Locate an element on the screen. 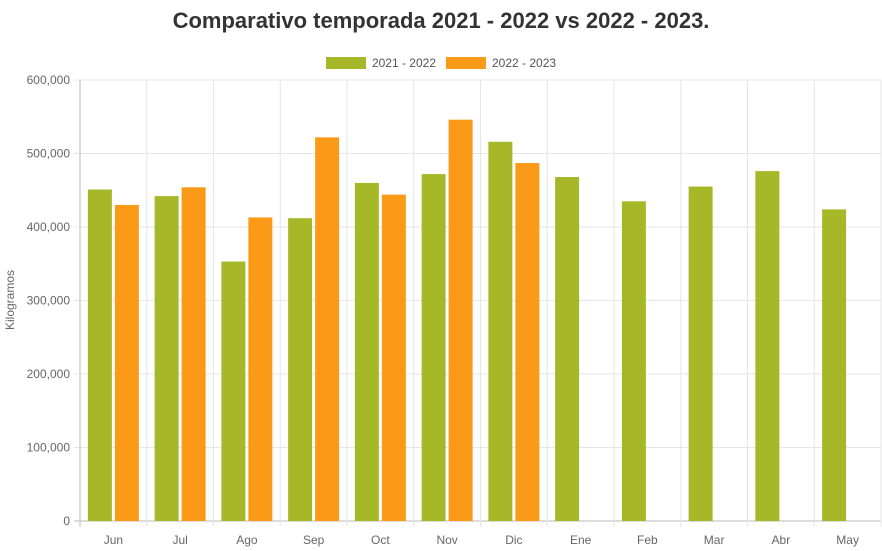 Image resolution: width=882 pixels, height=551 pixels. x-tick-label: Mar is located at coordinates (714, 540).